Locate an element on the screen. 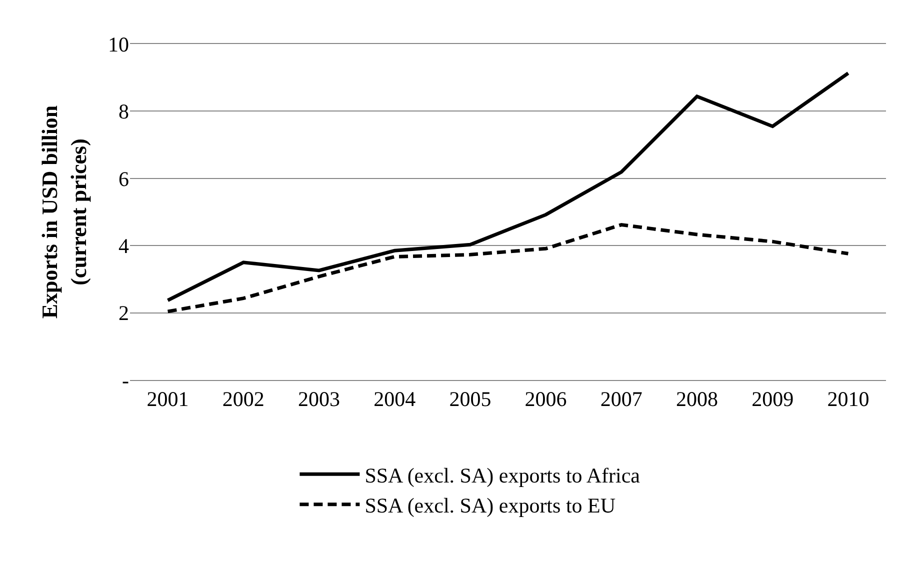  y-tick-label: 8 is located at coordinates (123, 112).